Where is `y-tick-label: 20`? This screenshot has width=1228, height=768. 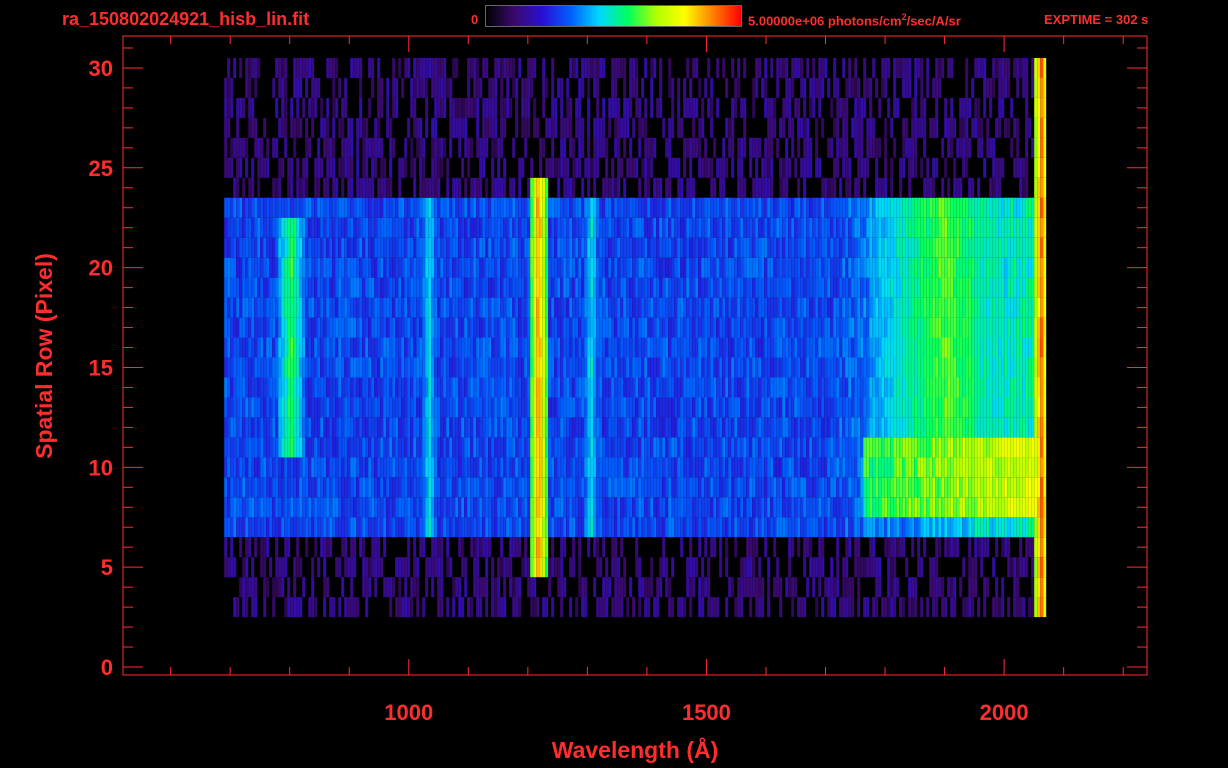
y-tick-label: 20 is located at coordinates (101, 268).